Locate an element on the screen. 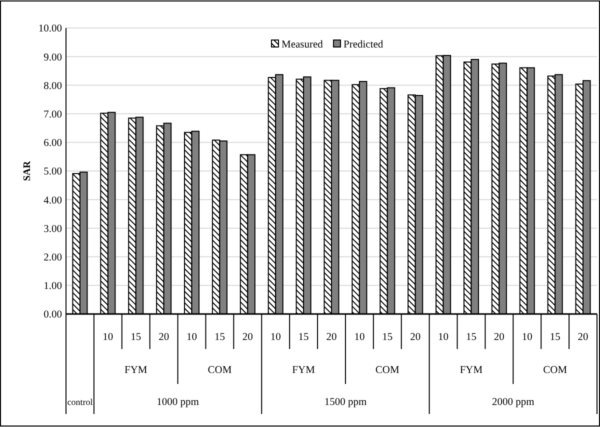 The height and width of the screenshot is (427, 600). legend-label: Predicted is located at coordinates (364, 45).